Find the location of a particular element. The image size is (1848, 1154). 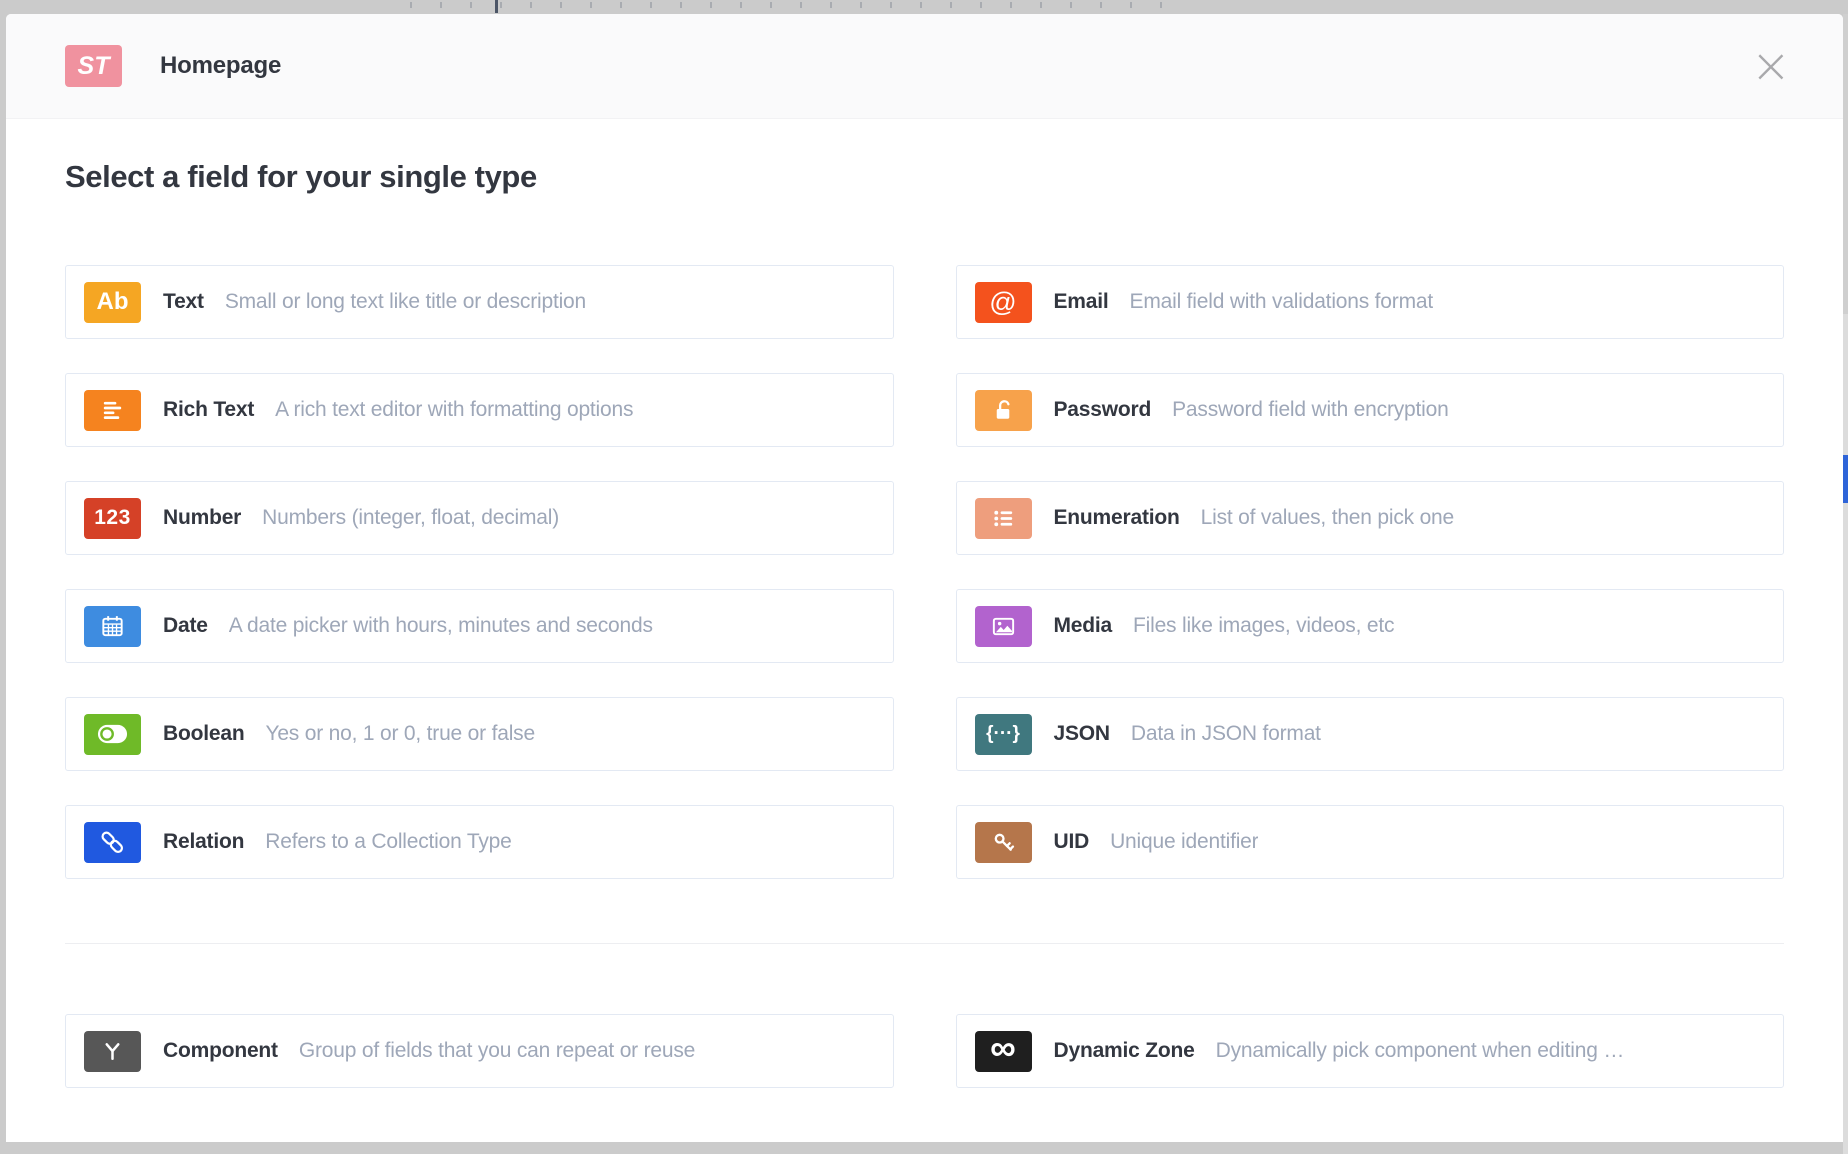

background-blue-button-fragment is located at coordinates (1845, 479).